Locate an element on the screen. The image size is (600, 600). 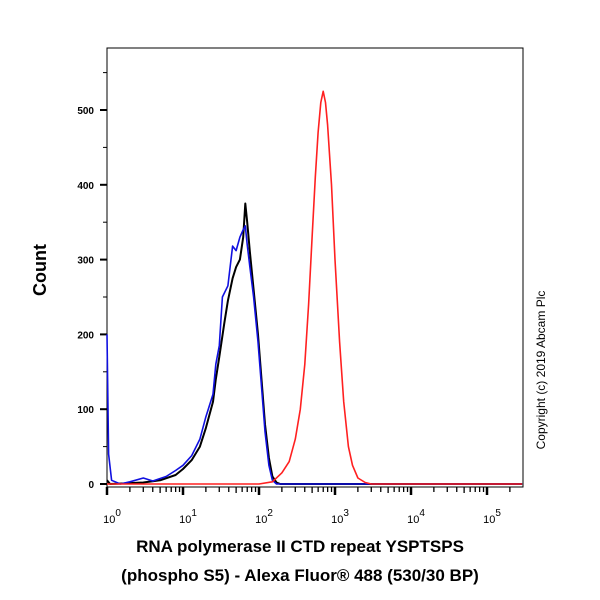
x-tick-label: 10⁰ is located at coordinates (112, 517).